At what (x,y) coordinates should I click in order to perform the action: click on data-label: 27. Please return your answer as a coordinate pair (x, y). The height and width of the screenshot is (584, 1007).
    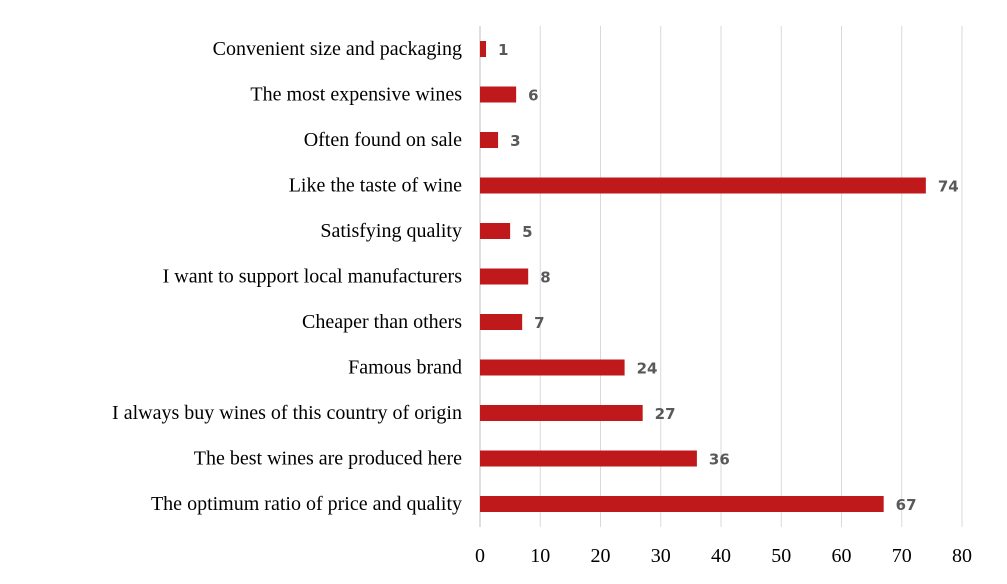
    Looking at the image, I should click on (665, 414).